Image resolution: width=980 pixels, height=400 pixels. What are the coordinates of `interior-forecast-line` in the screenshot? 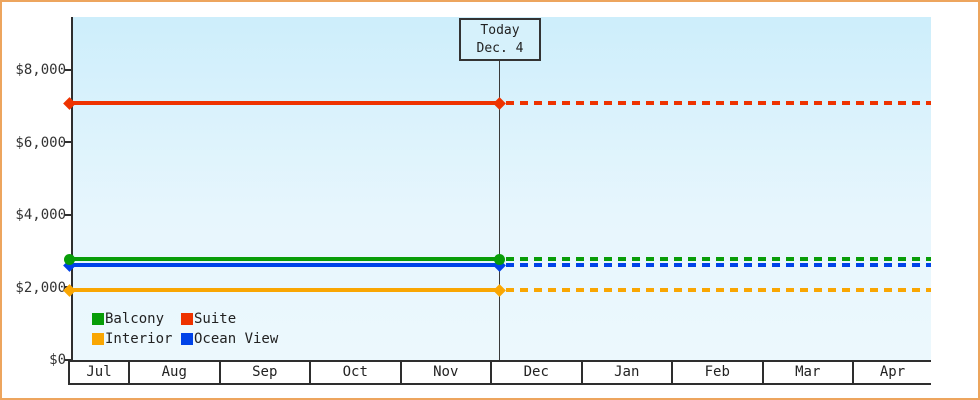 It's located at (718, 290).